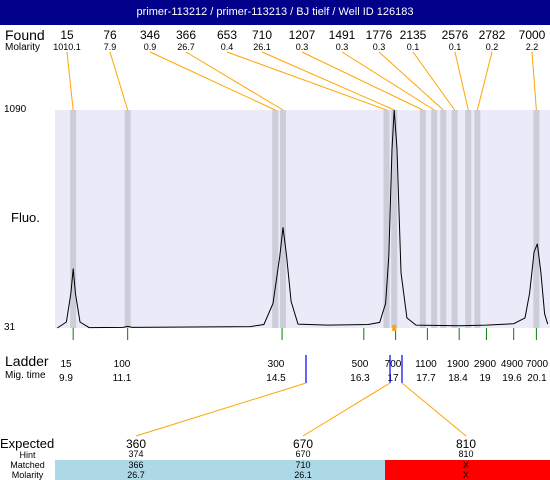 This screenshot has height=480, width=550. I want to click on expected-size-label: 360, so click(136, 444).